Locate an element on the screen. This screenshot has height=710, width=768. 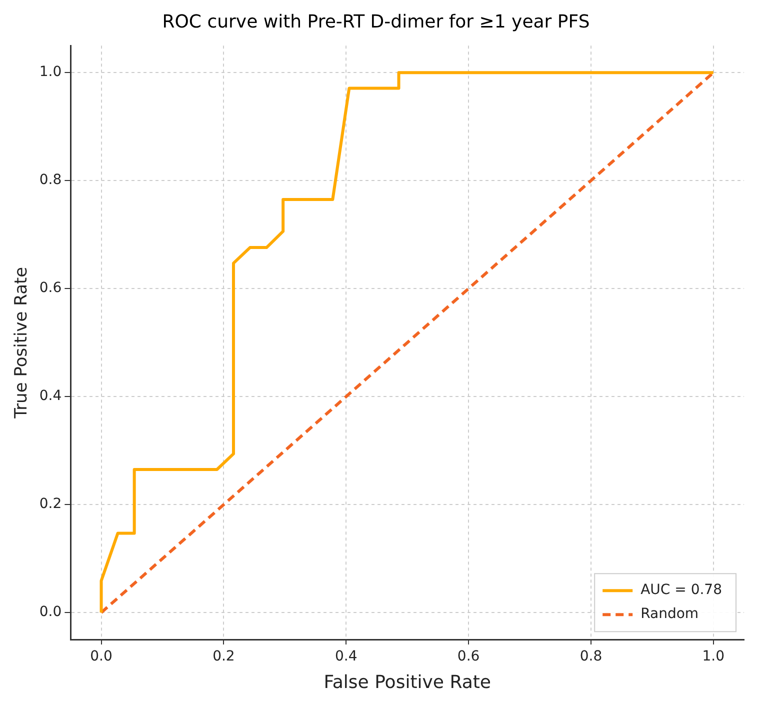
y-tick-label: 0.6 is located at coordinates (50, 288).